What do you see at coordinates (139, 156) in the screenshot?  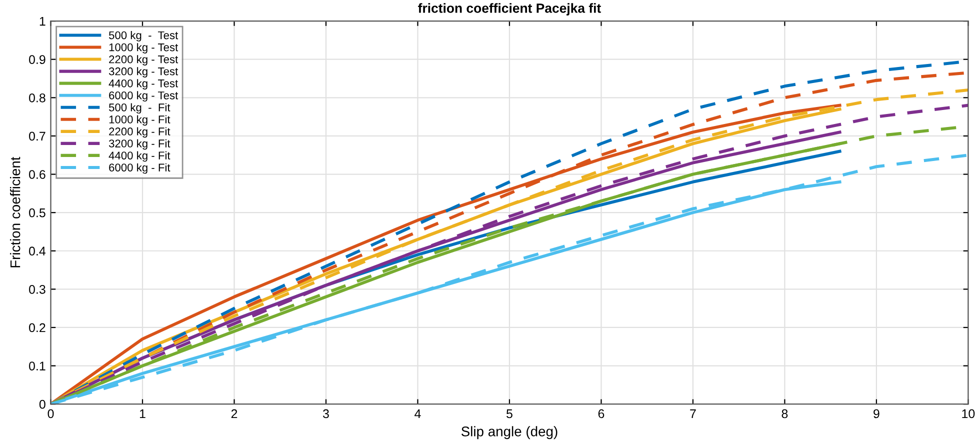 I see `legend-label: 4400 kg - Fit` at bounding box center [139, 156].